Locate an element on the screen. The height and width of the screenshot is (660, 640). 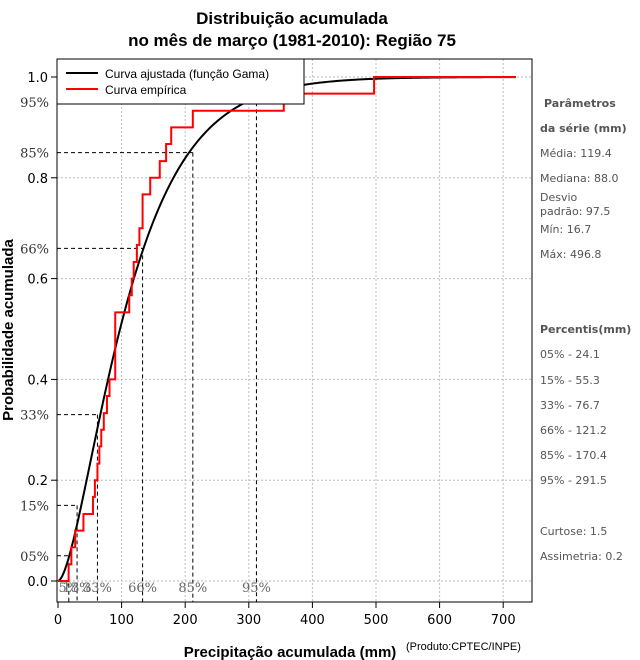
y-tick-label-10: 1.0 is located at coordinates (37, 78).